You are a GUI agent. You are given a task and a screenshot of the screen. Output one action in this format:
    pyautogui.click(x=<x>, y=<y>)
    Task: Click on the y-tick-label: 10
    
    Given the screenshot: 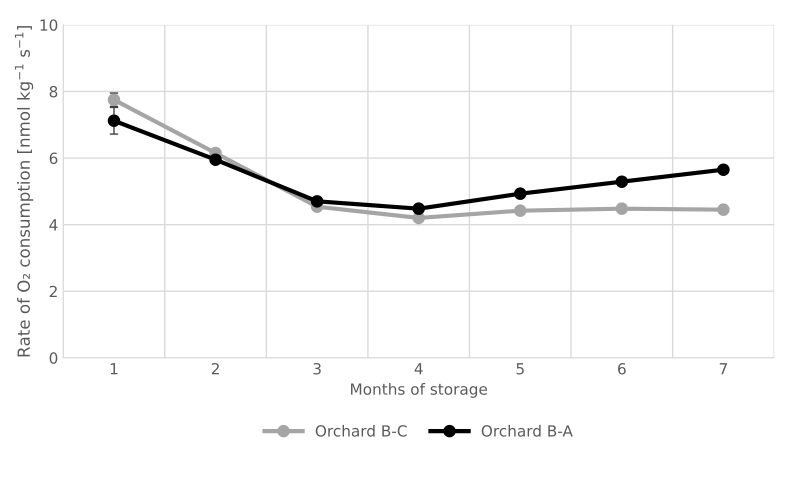 What is the action you would take?
    pyautogui.click(x=49, y=25)
    